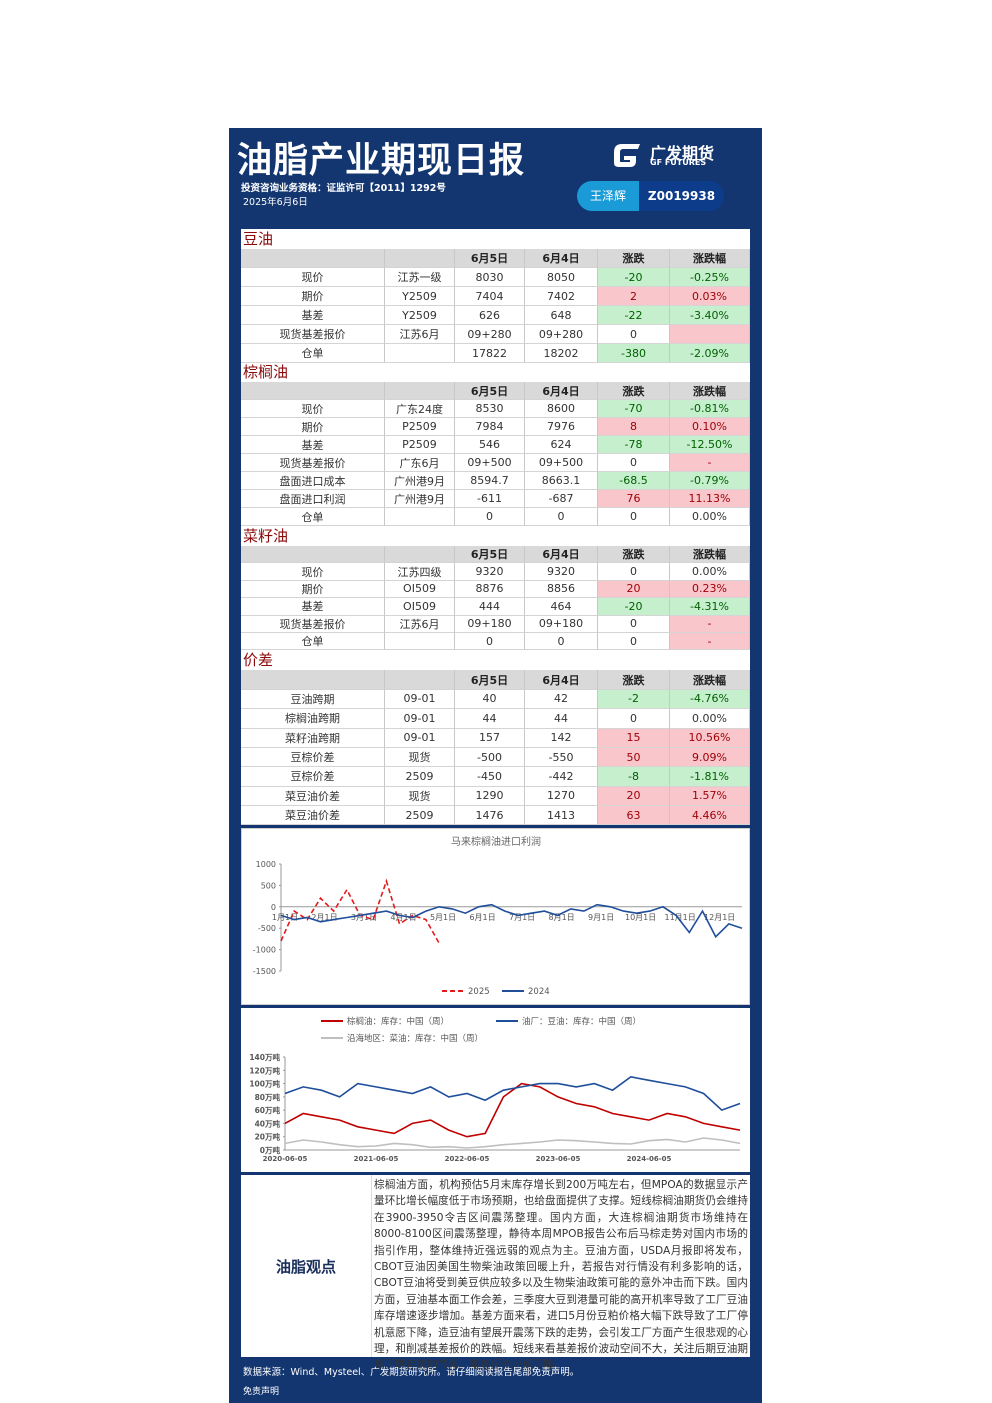 The height and width of the screenshot is (1403, 992). Describe the element at coordinates (627, 155) in the screenshot. I see `logo-icon` at that location.